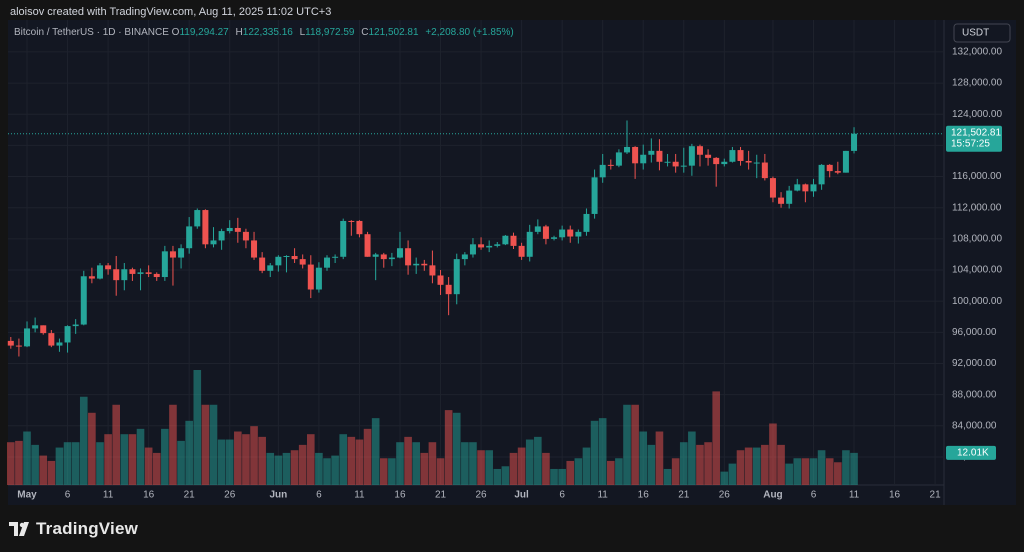 The width and height of the screenshot is (1024, 552). Describe the element at coordinates (175, 32) in the screenshot. I see `legend-key: O` at that location.